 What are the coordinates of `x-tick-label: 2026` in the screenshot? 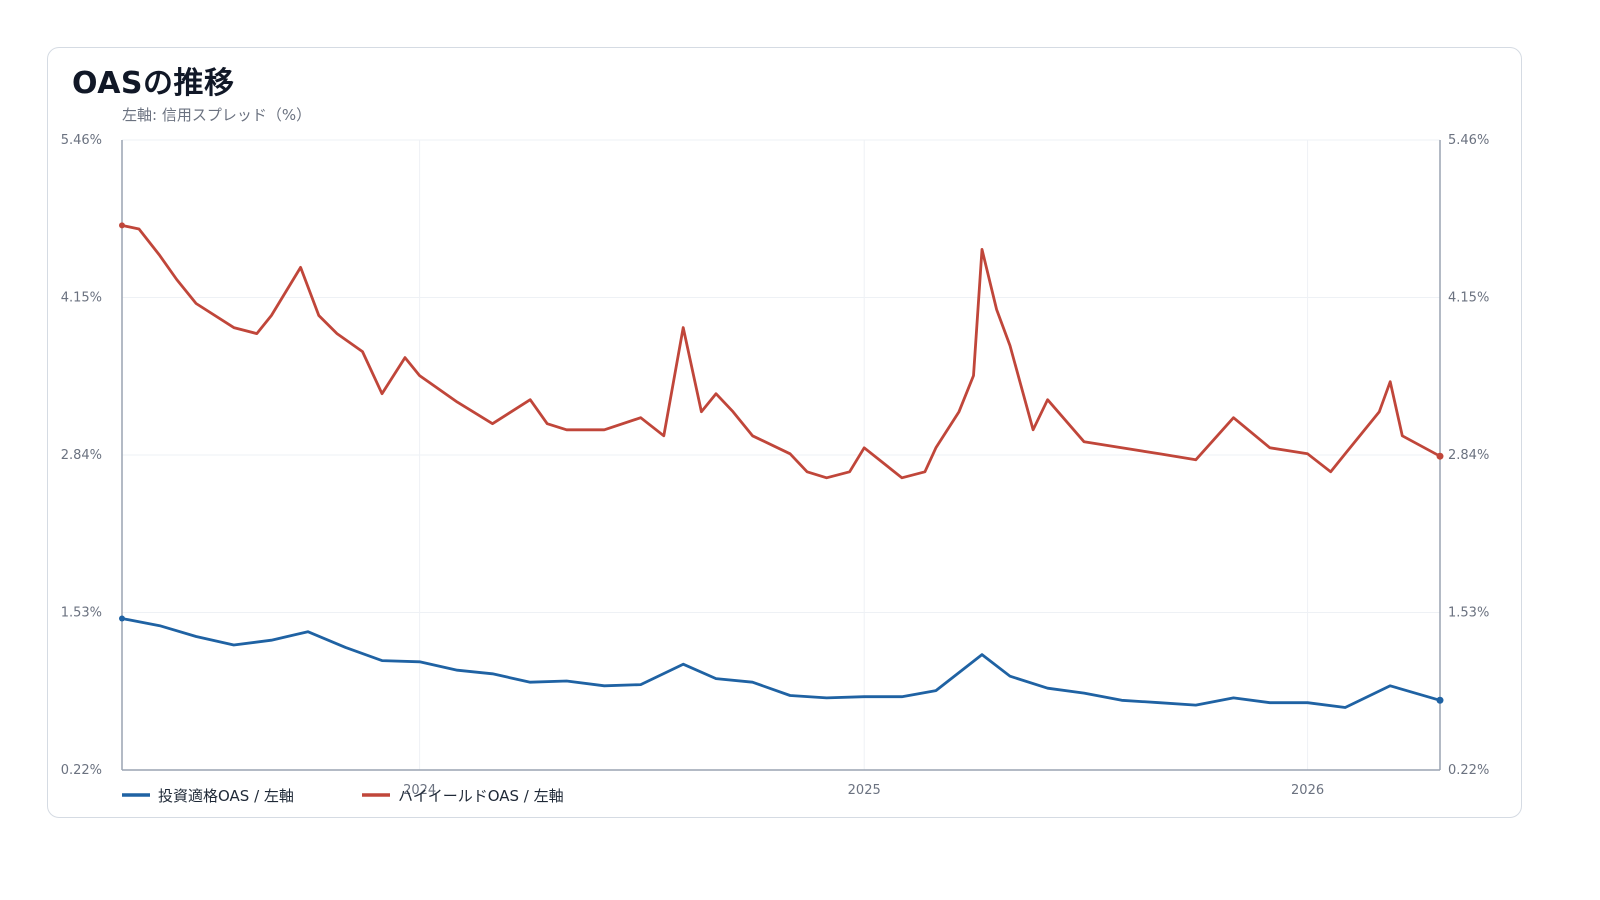 It's located at (1307, 790).